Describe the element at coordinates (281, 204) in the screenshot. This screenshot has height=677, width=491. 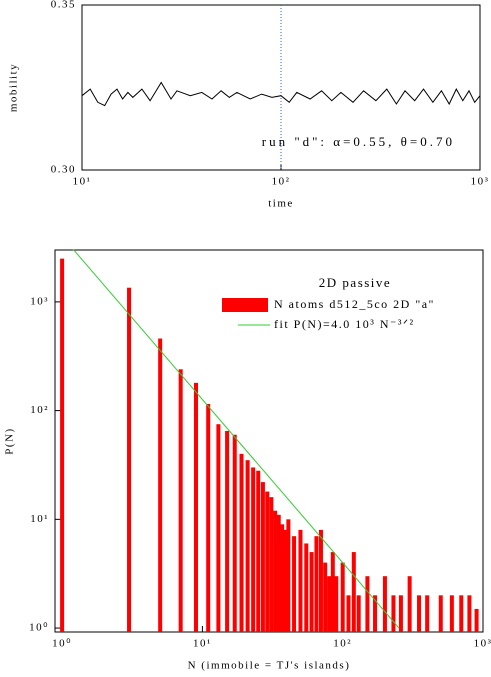
I see `x-axis-label: time` at that location.